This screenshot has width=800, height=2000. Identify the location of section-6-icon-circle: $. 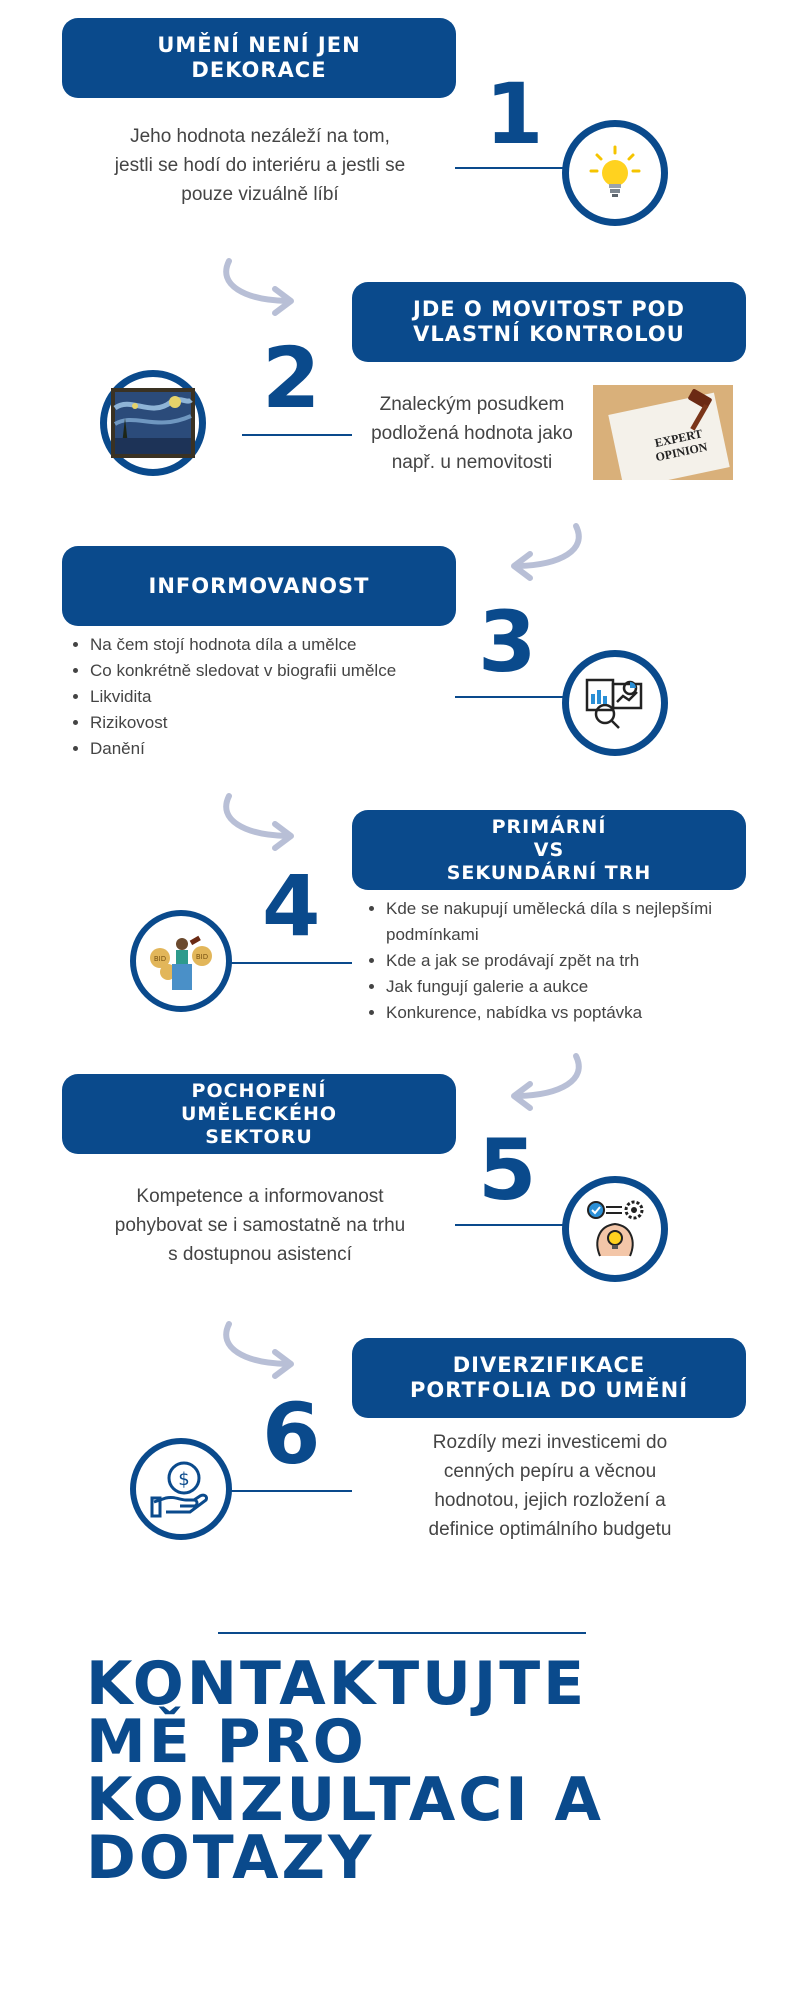
(181, 1489).